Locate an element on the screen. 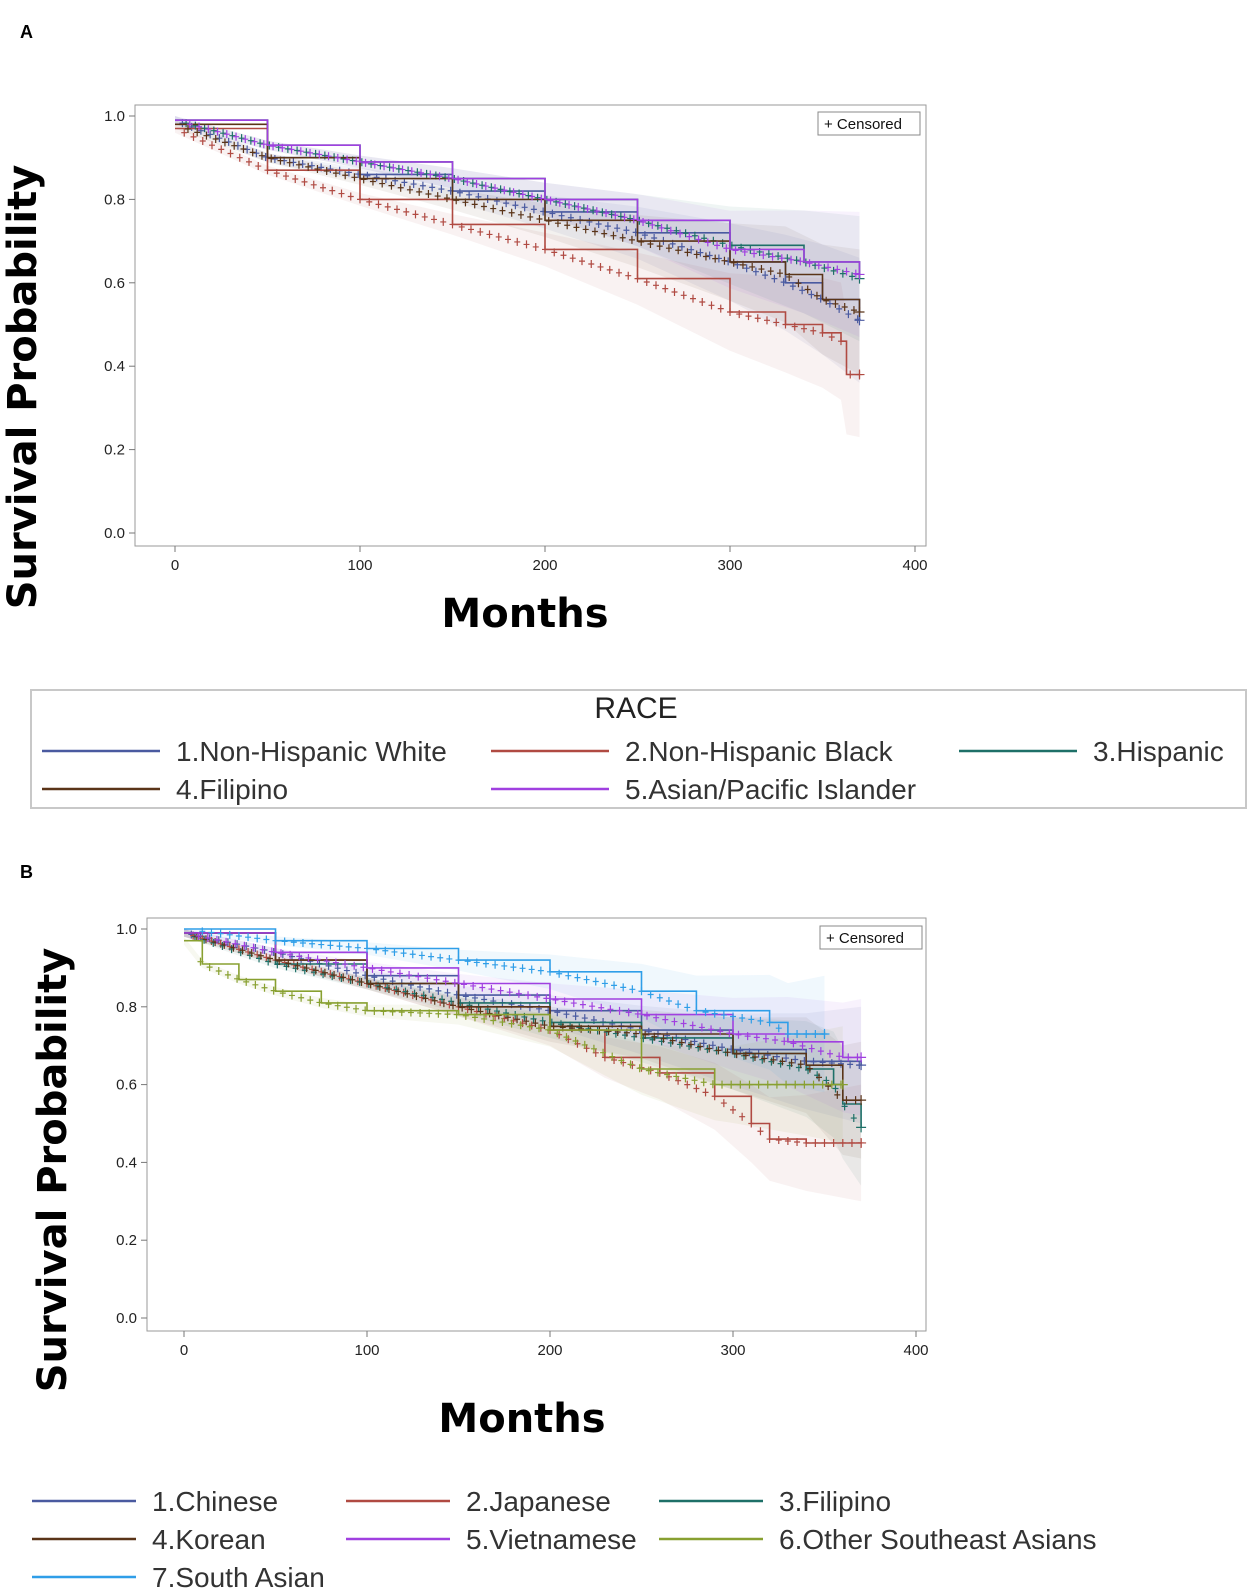 This screenshot has height=1588, width=1248. series-line-2-non-hispanic-black is located at coordinates (517, 251).